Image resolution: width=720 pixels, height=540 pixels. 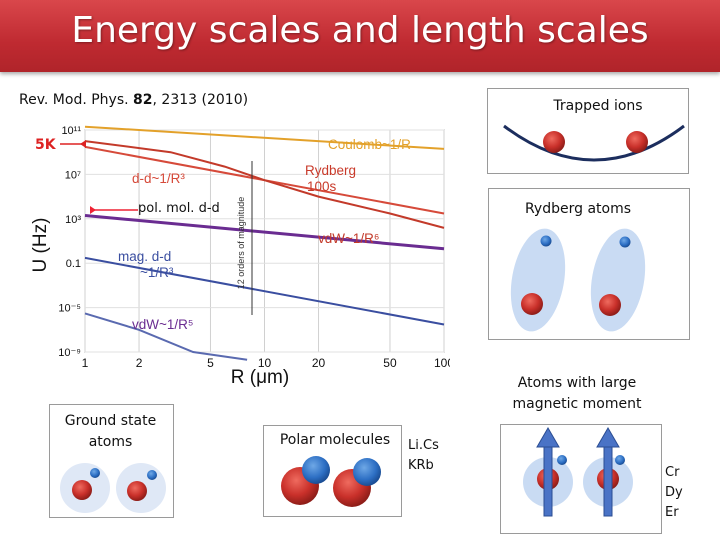 I want to click on magnetic-atoms-label: Atoms with large magnetic moment, so click(x=577, y=394).